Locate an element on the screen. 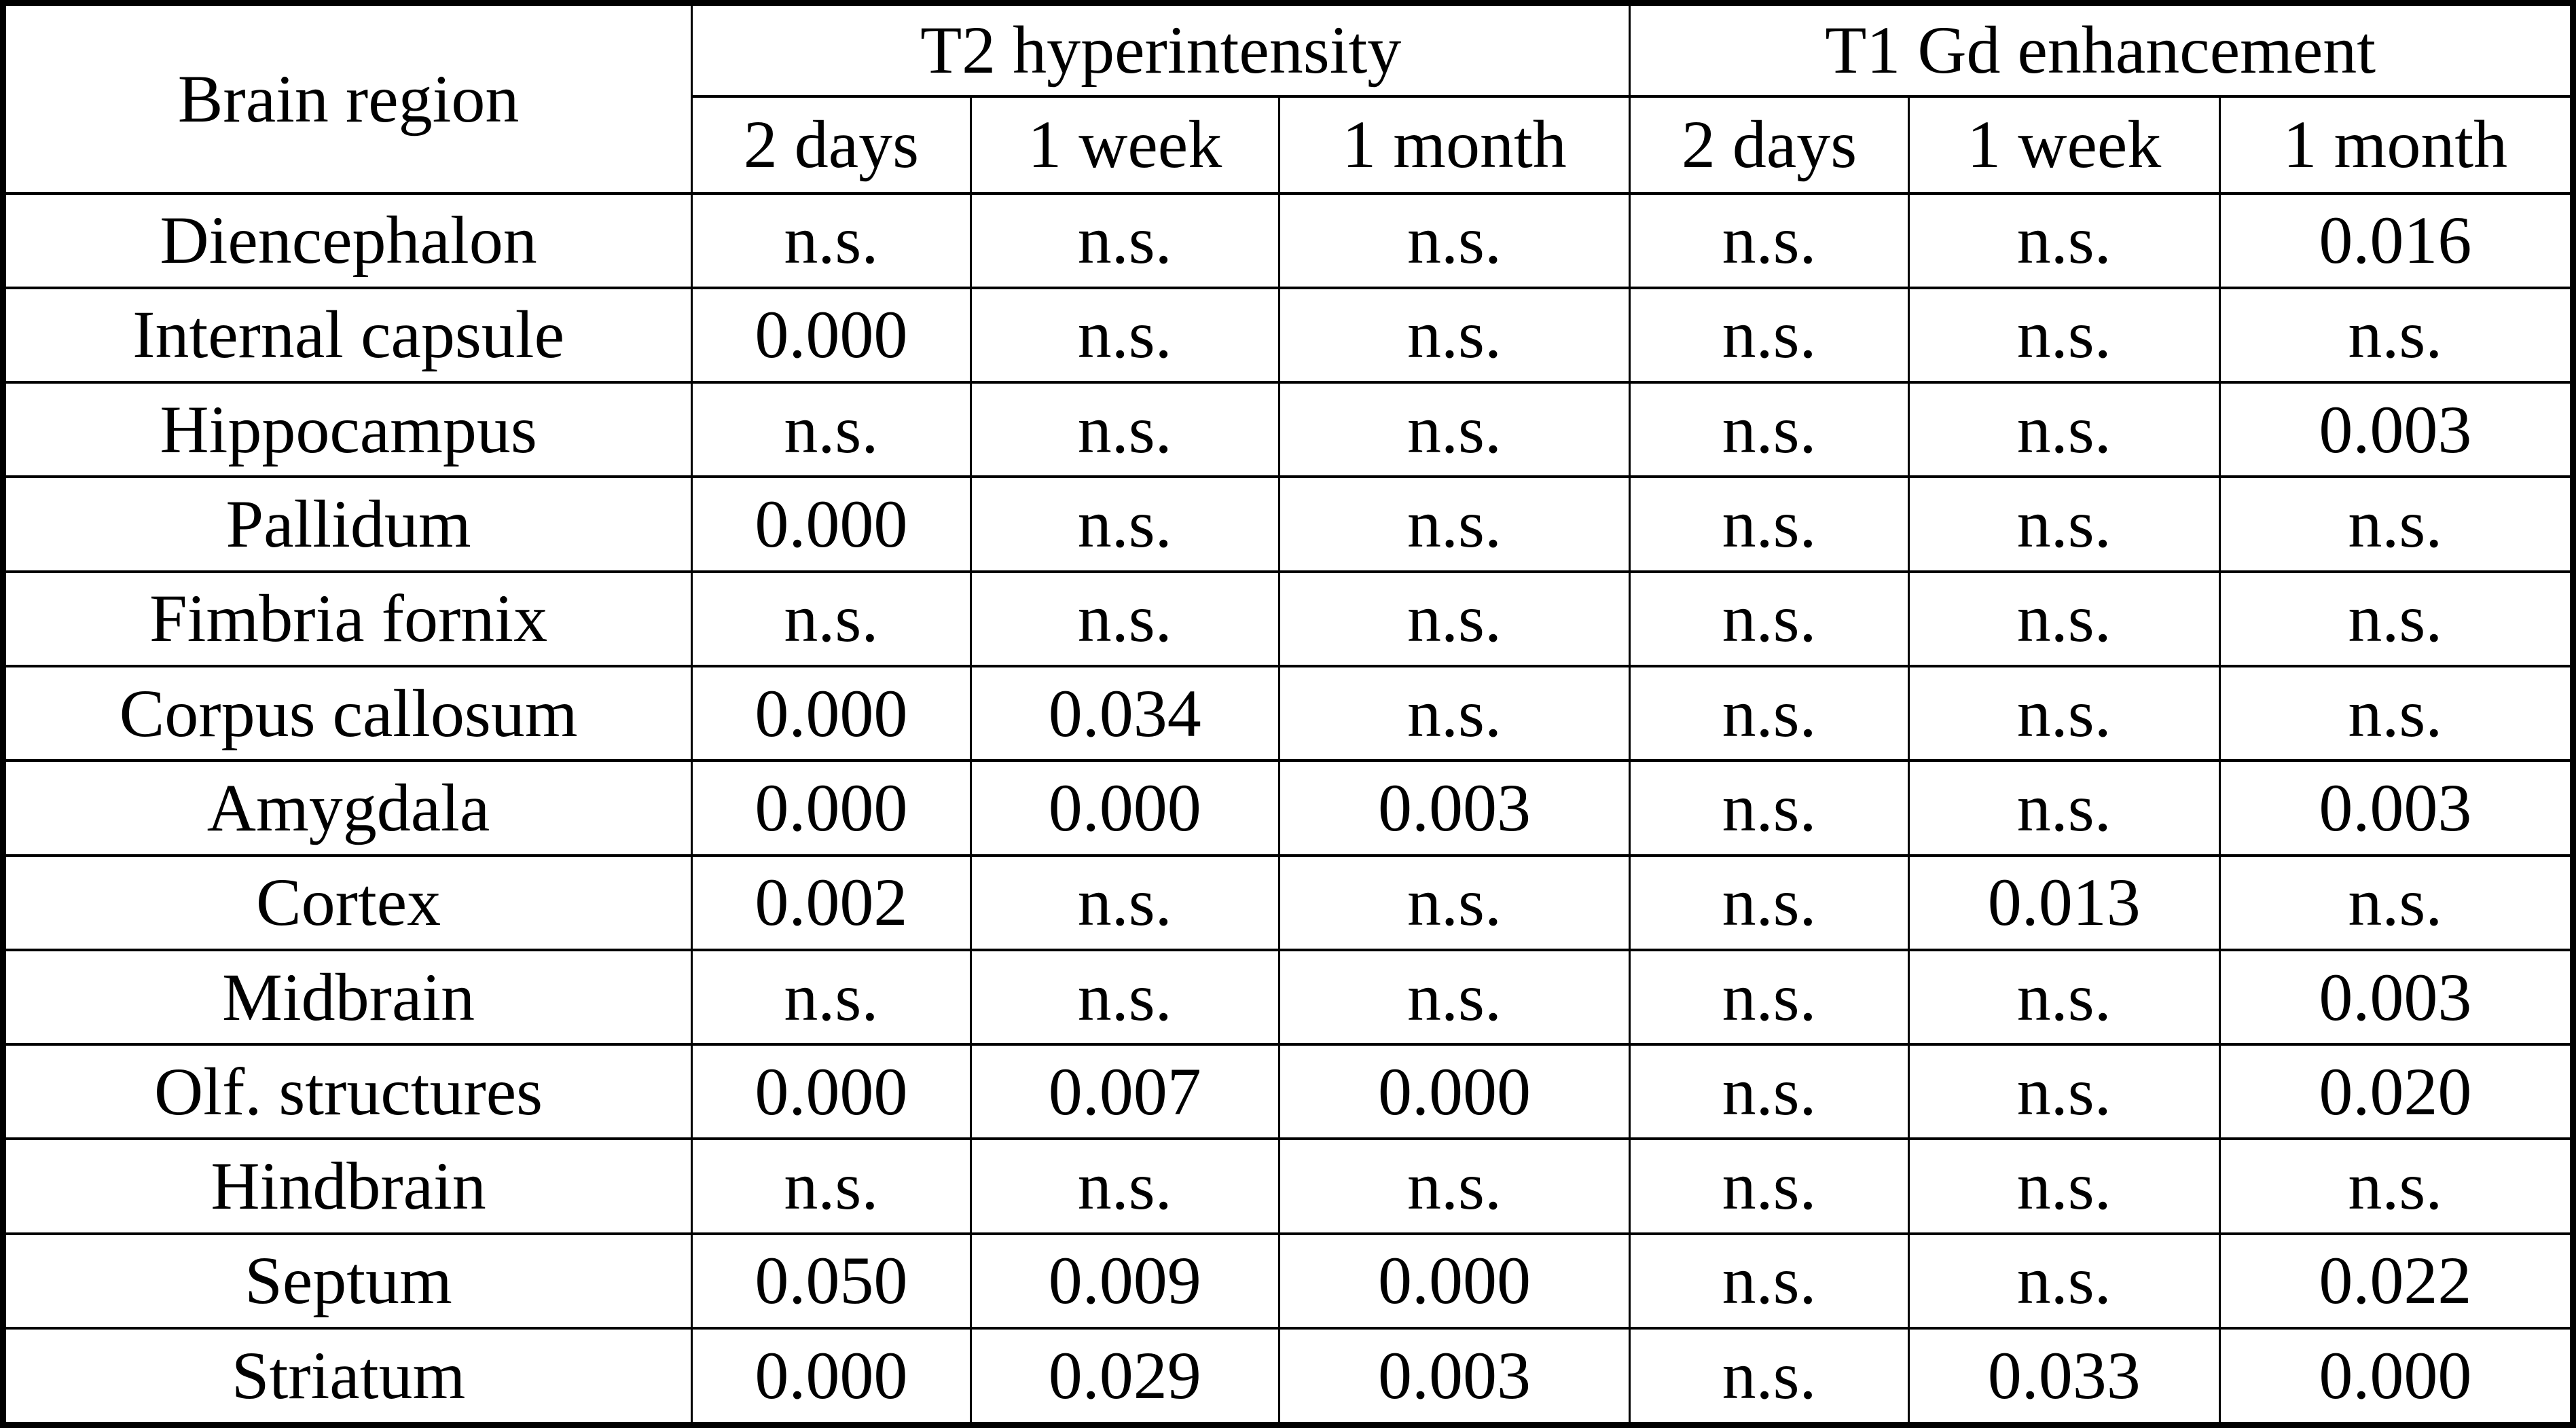  table-row: Midbrain n.s. n.s. n.s. n.s. n.s. 0.003 is located at coordinates (1288, 997).